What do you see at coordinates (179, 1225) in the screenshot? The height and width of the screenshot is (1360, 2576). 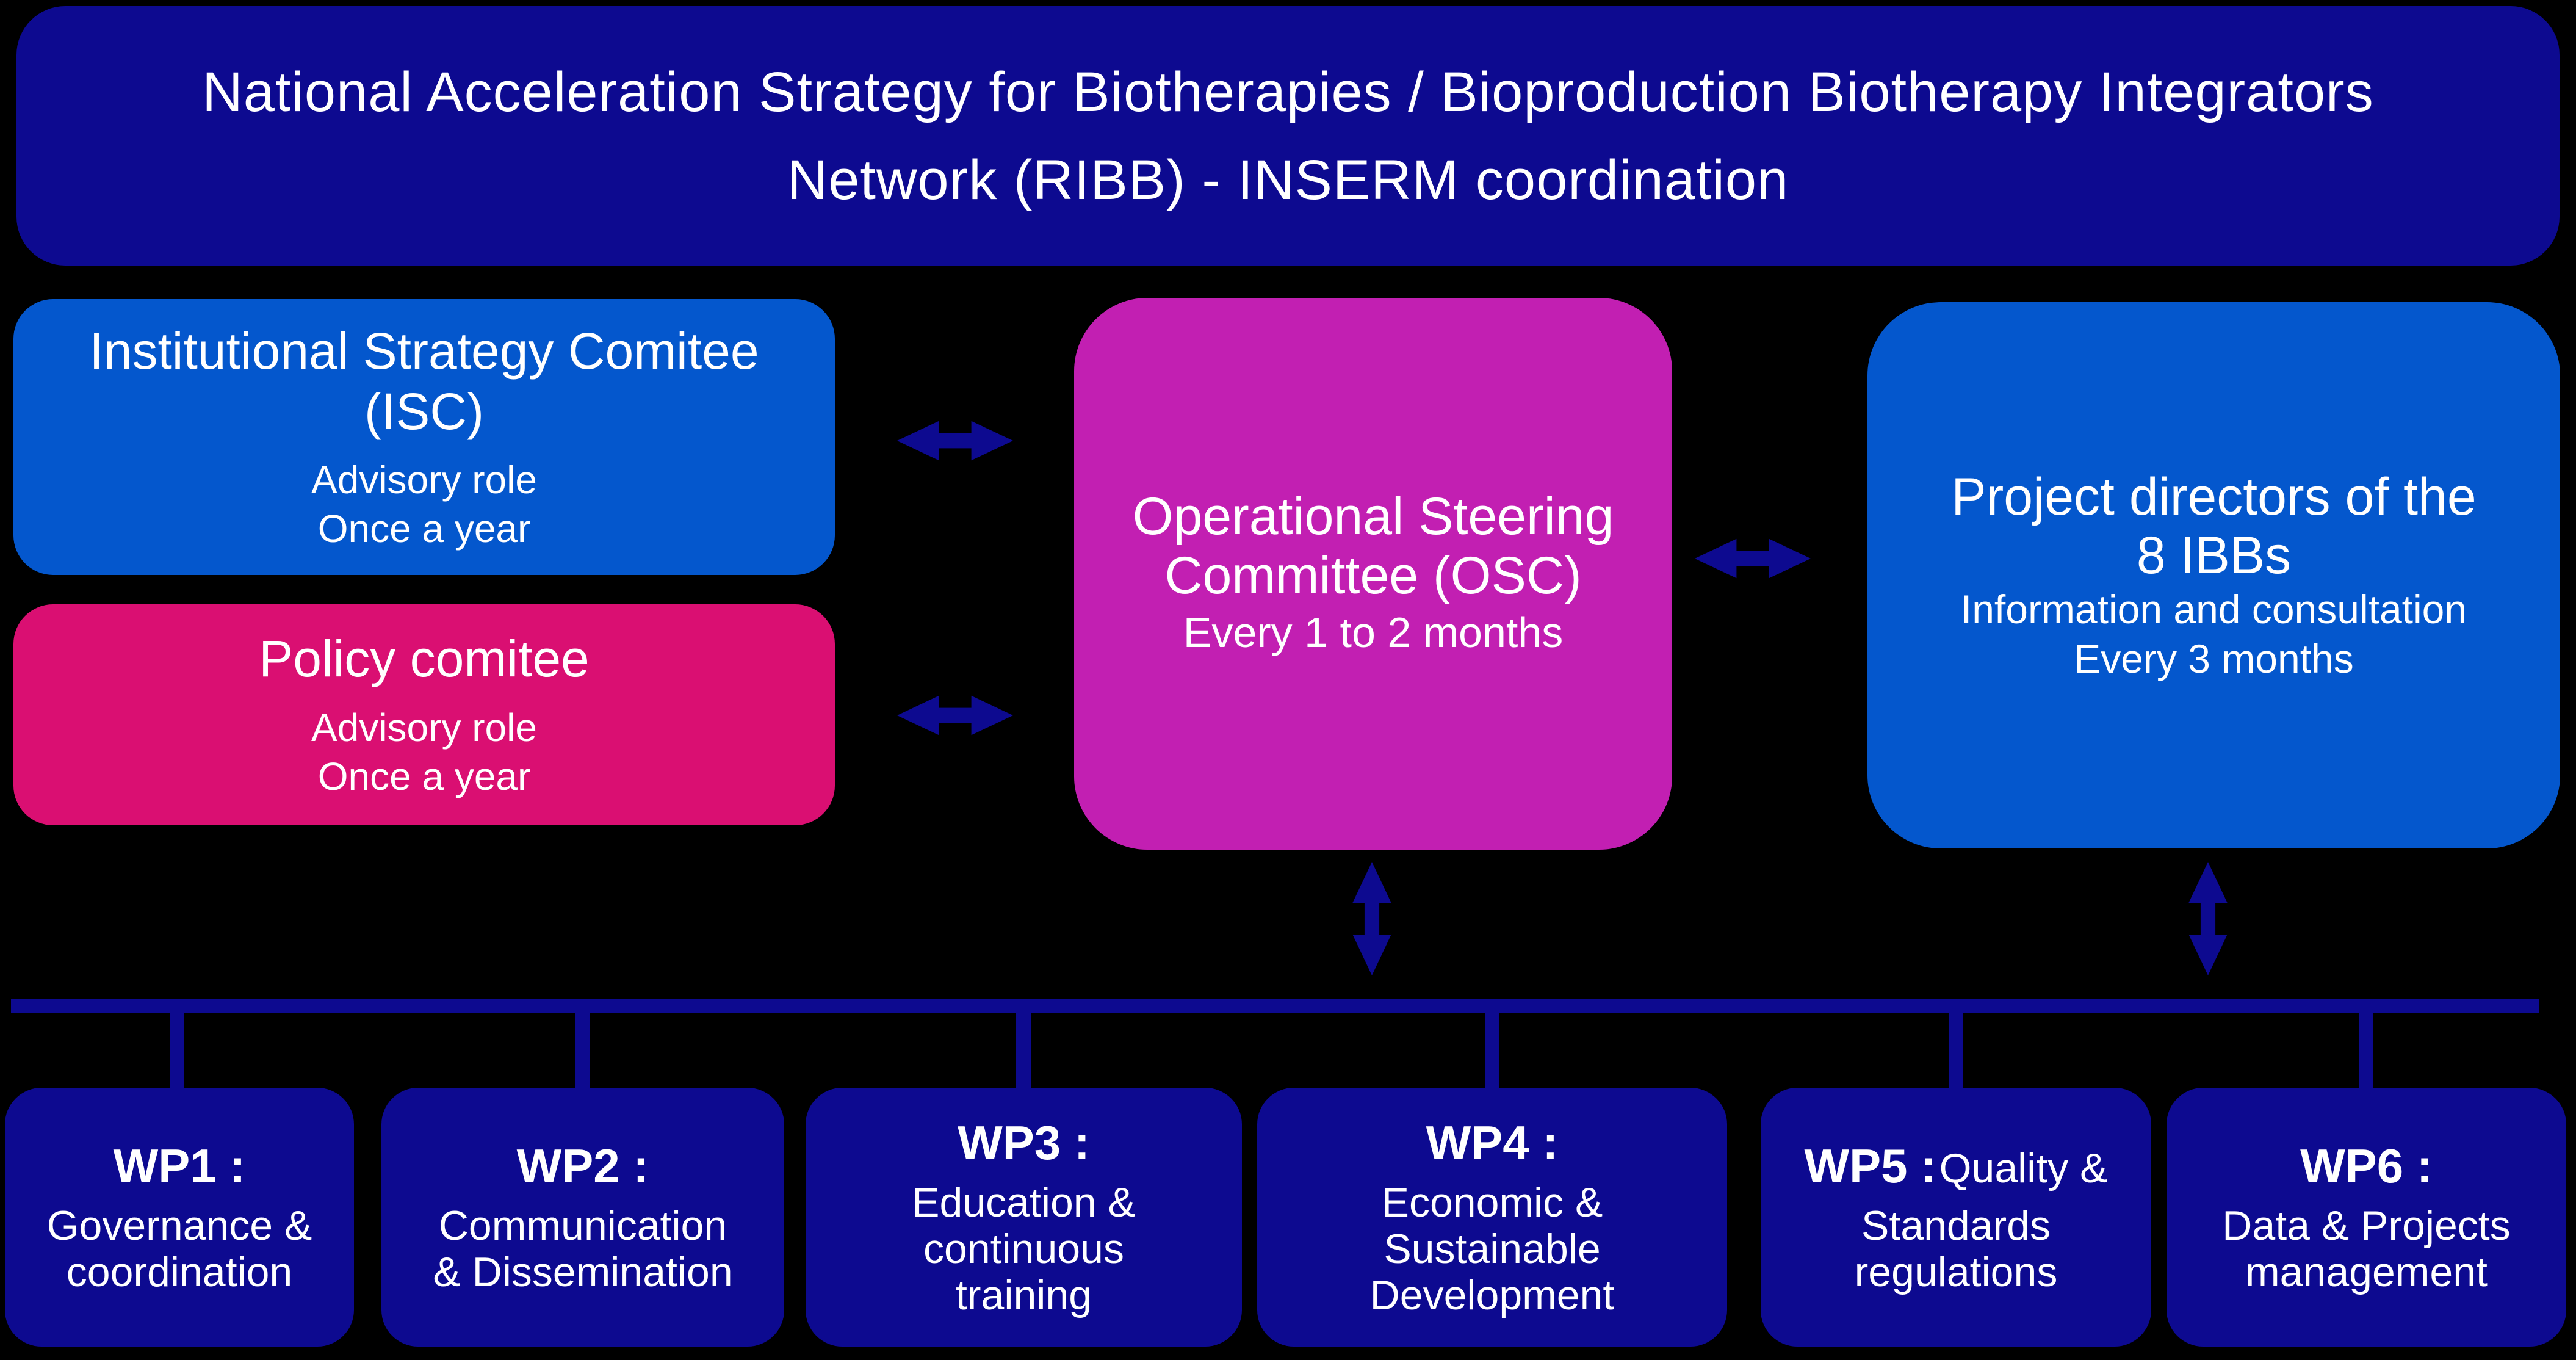 I see `wp1-line1: Governance &` at bounding box center [179, 1225].